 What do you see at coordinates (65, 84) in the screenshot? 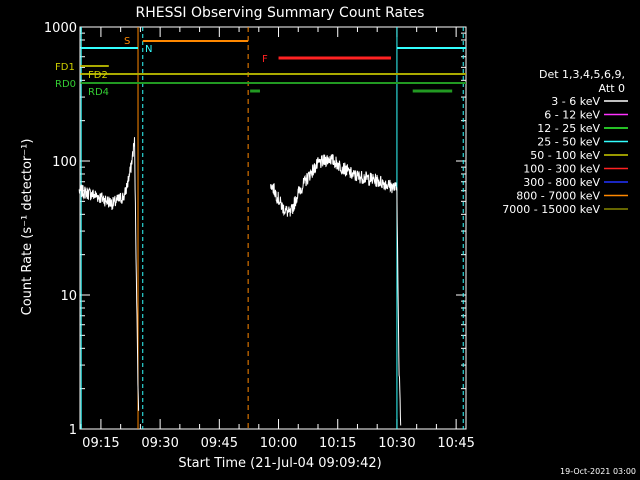
I see `flag-label: RD0` at bounding box center [65, 84].